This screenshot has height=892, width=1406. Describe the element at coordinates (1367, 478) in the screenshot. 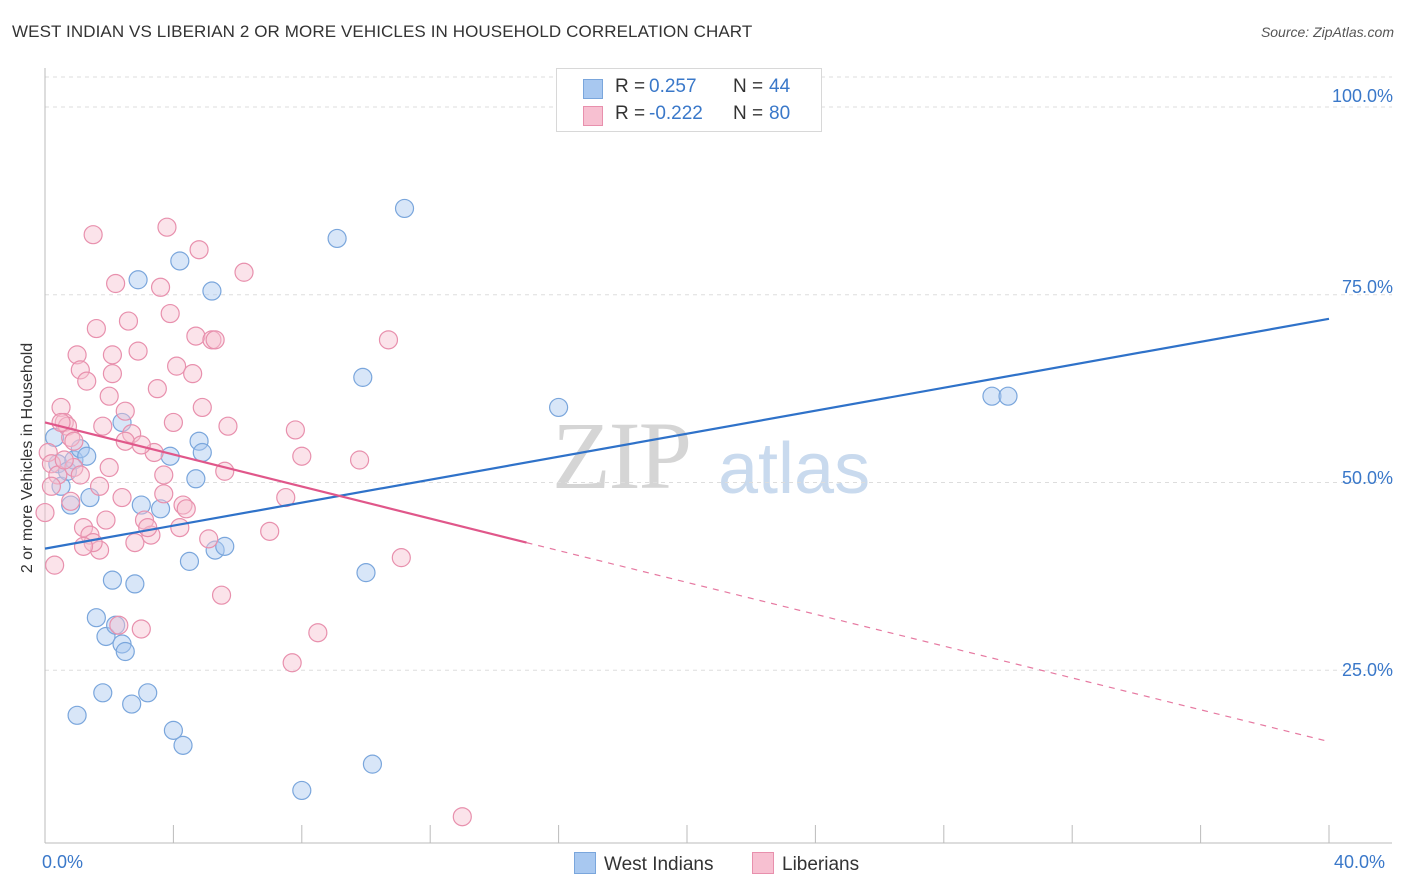

I see `y-tick-label: 50.0%` at that location.